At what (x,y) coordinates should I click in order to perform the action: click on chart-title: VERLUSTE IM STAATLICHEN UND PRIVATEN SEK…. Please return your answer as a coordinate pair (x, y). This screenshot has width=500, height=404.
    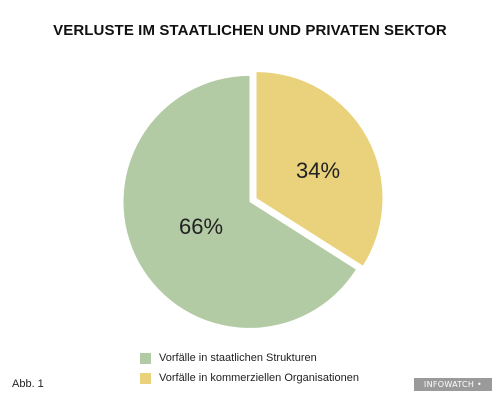
    Looking at the image, I should click on (250, 30).